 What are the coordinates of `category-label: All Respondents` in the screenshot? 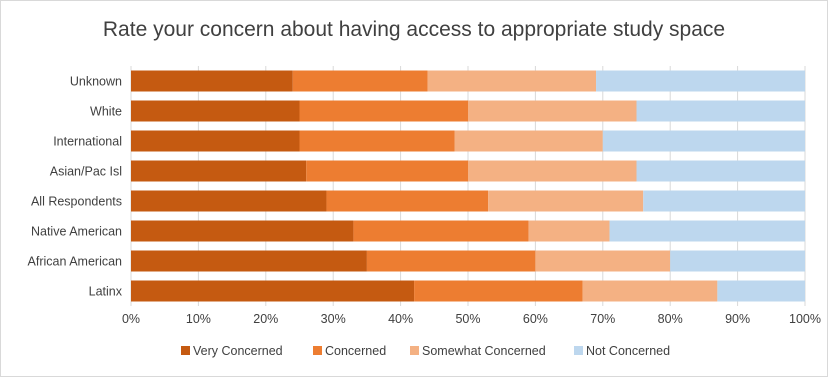 It's located at (76, 202).